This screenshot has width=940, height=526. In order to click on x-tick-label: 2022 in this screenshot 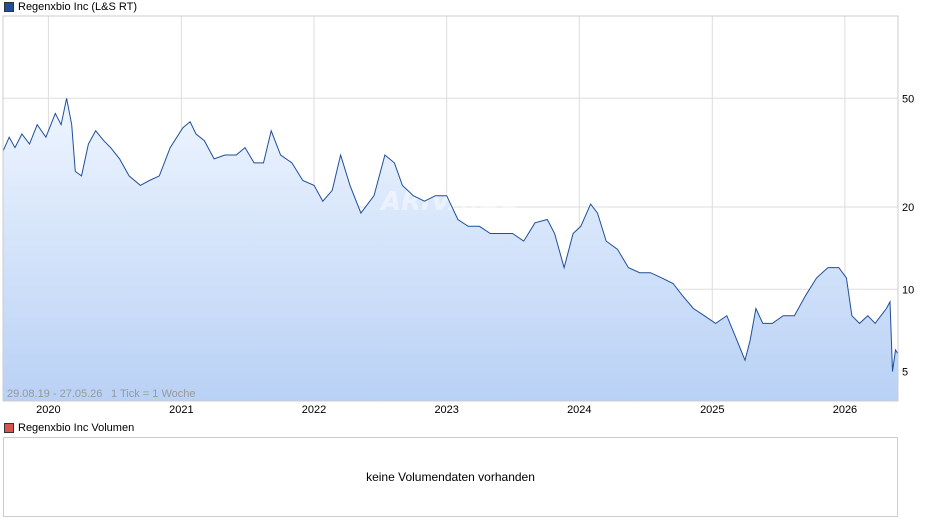, I will do `click(314, 410)`.